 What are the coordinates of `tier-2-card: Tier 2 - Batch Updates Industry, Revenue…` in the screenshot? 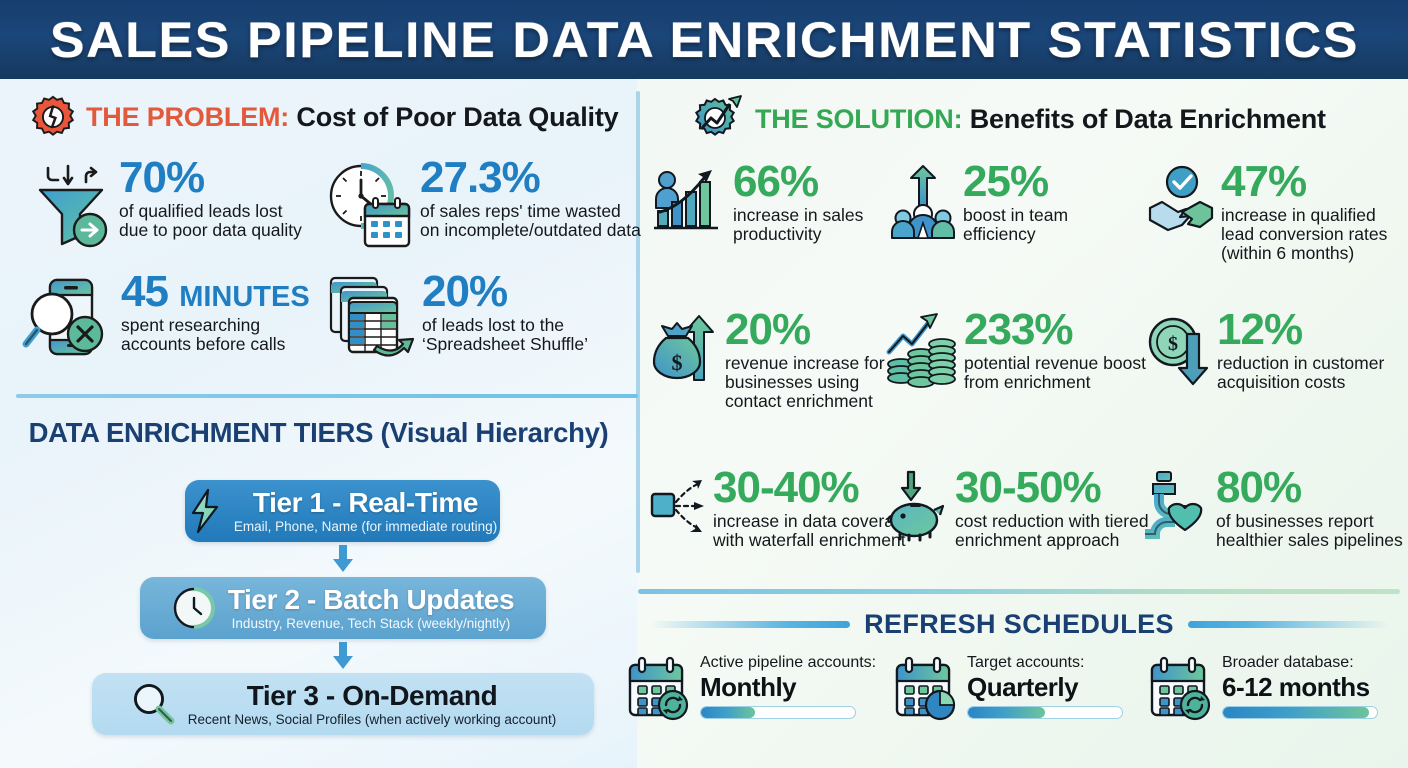 It's located at (343, 608).